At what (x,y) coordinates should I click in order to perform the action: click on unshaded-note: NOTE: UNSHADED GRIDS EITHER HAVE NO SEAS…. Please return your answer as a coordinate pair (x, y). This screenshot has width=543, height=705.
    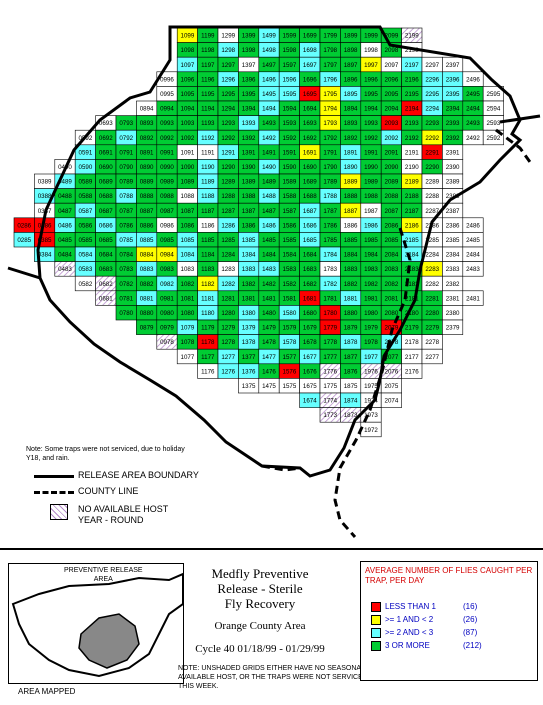
    Looking at the image, I should click on (275, 677).